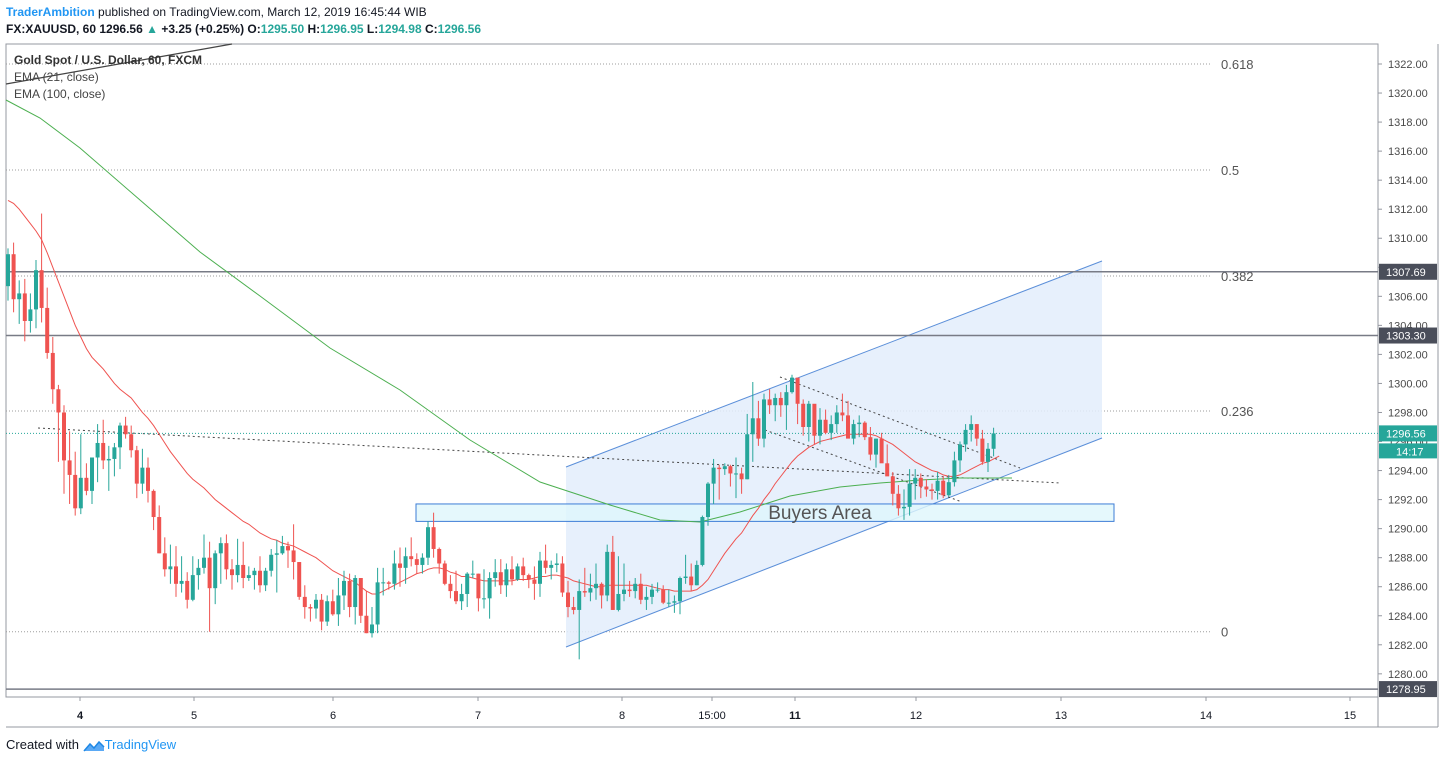 The height and width of the screenshot is (763, 1444). Describe the element at coordinates (459, 29) in the screenshot. I see `close-value: 1296.56` at that location.